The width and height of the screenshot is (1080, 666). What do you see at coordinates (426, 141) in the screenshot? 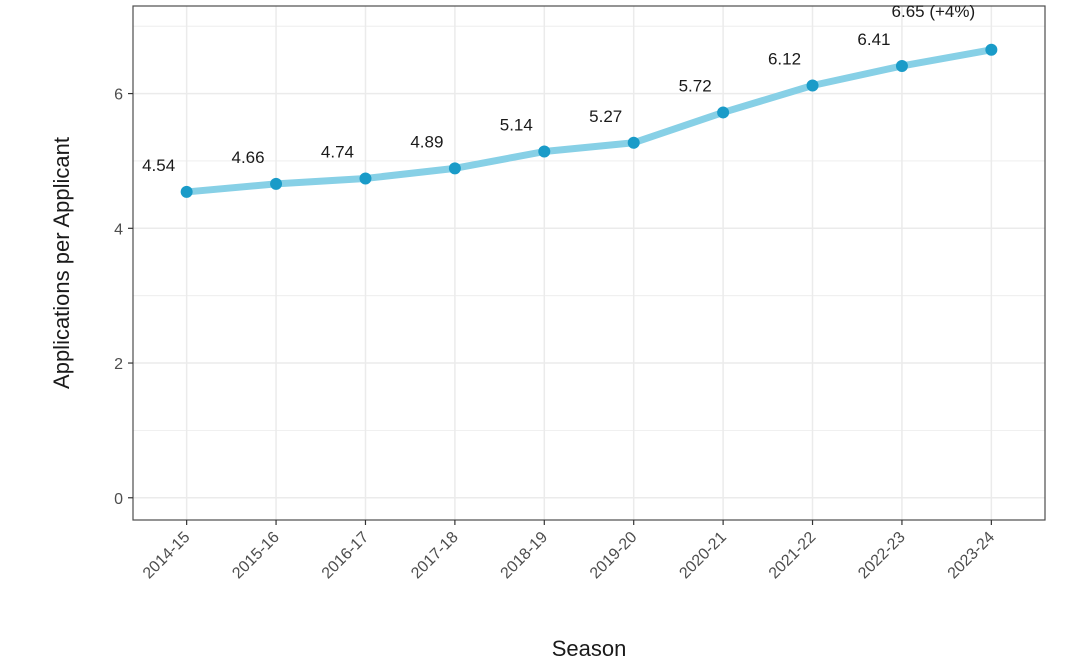
I see `data-label: 4.89` at bounding box center [426, 141].